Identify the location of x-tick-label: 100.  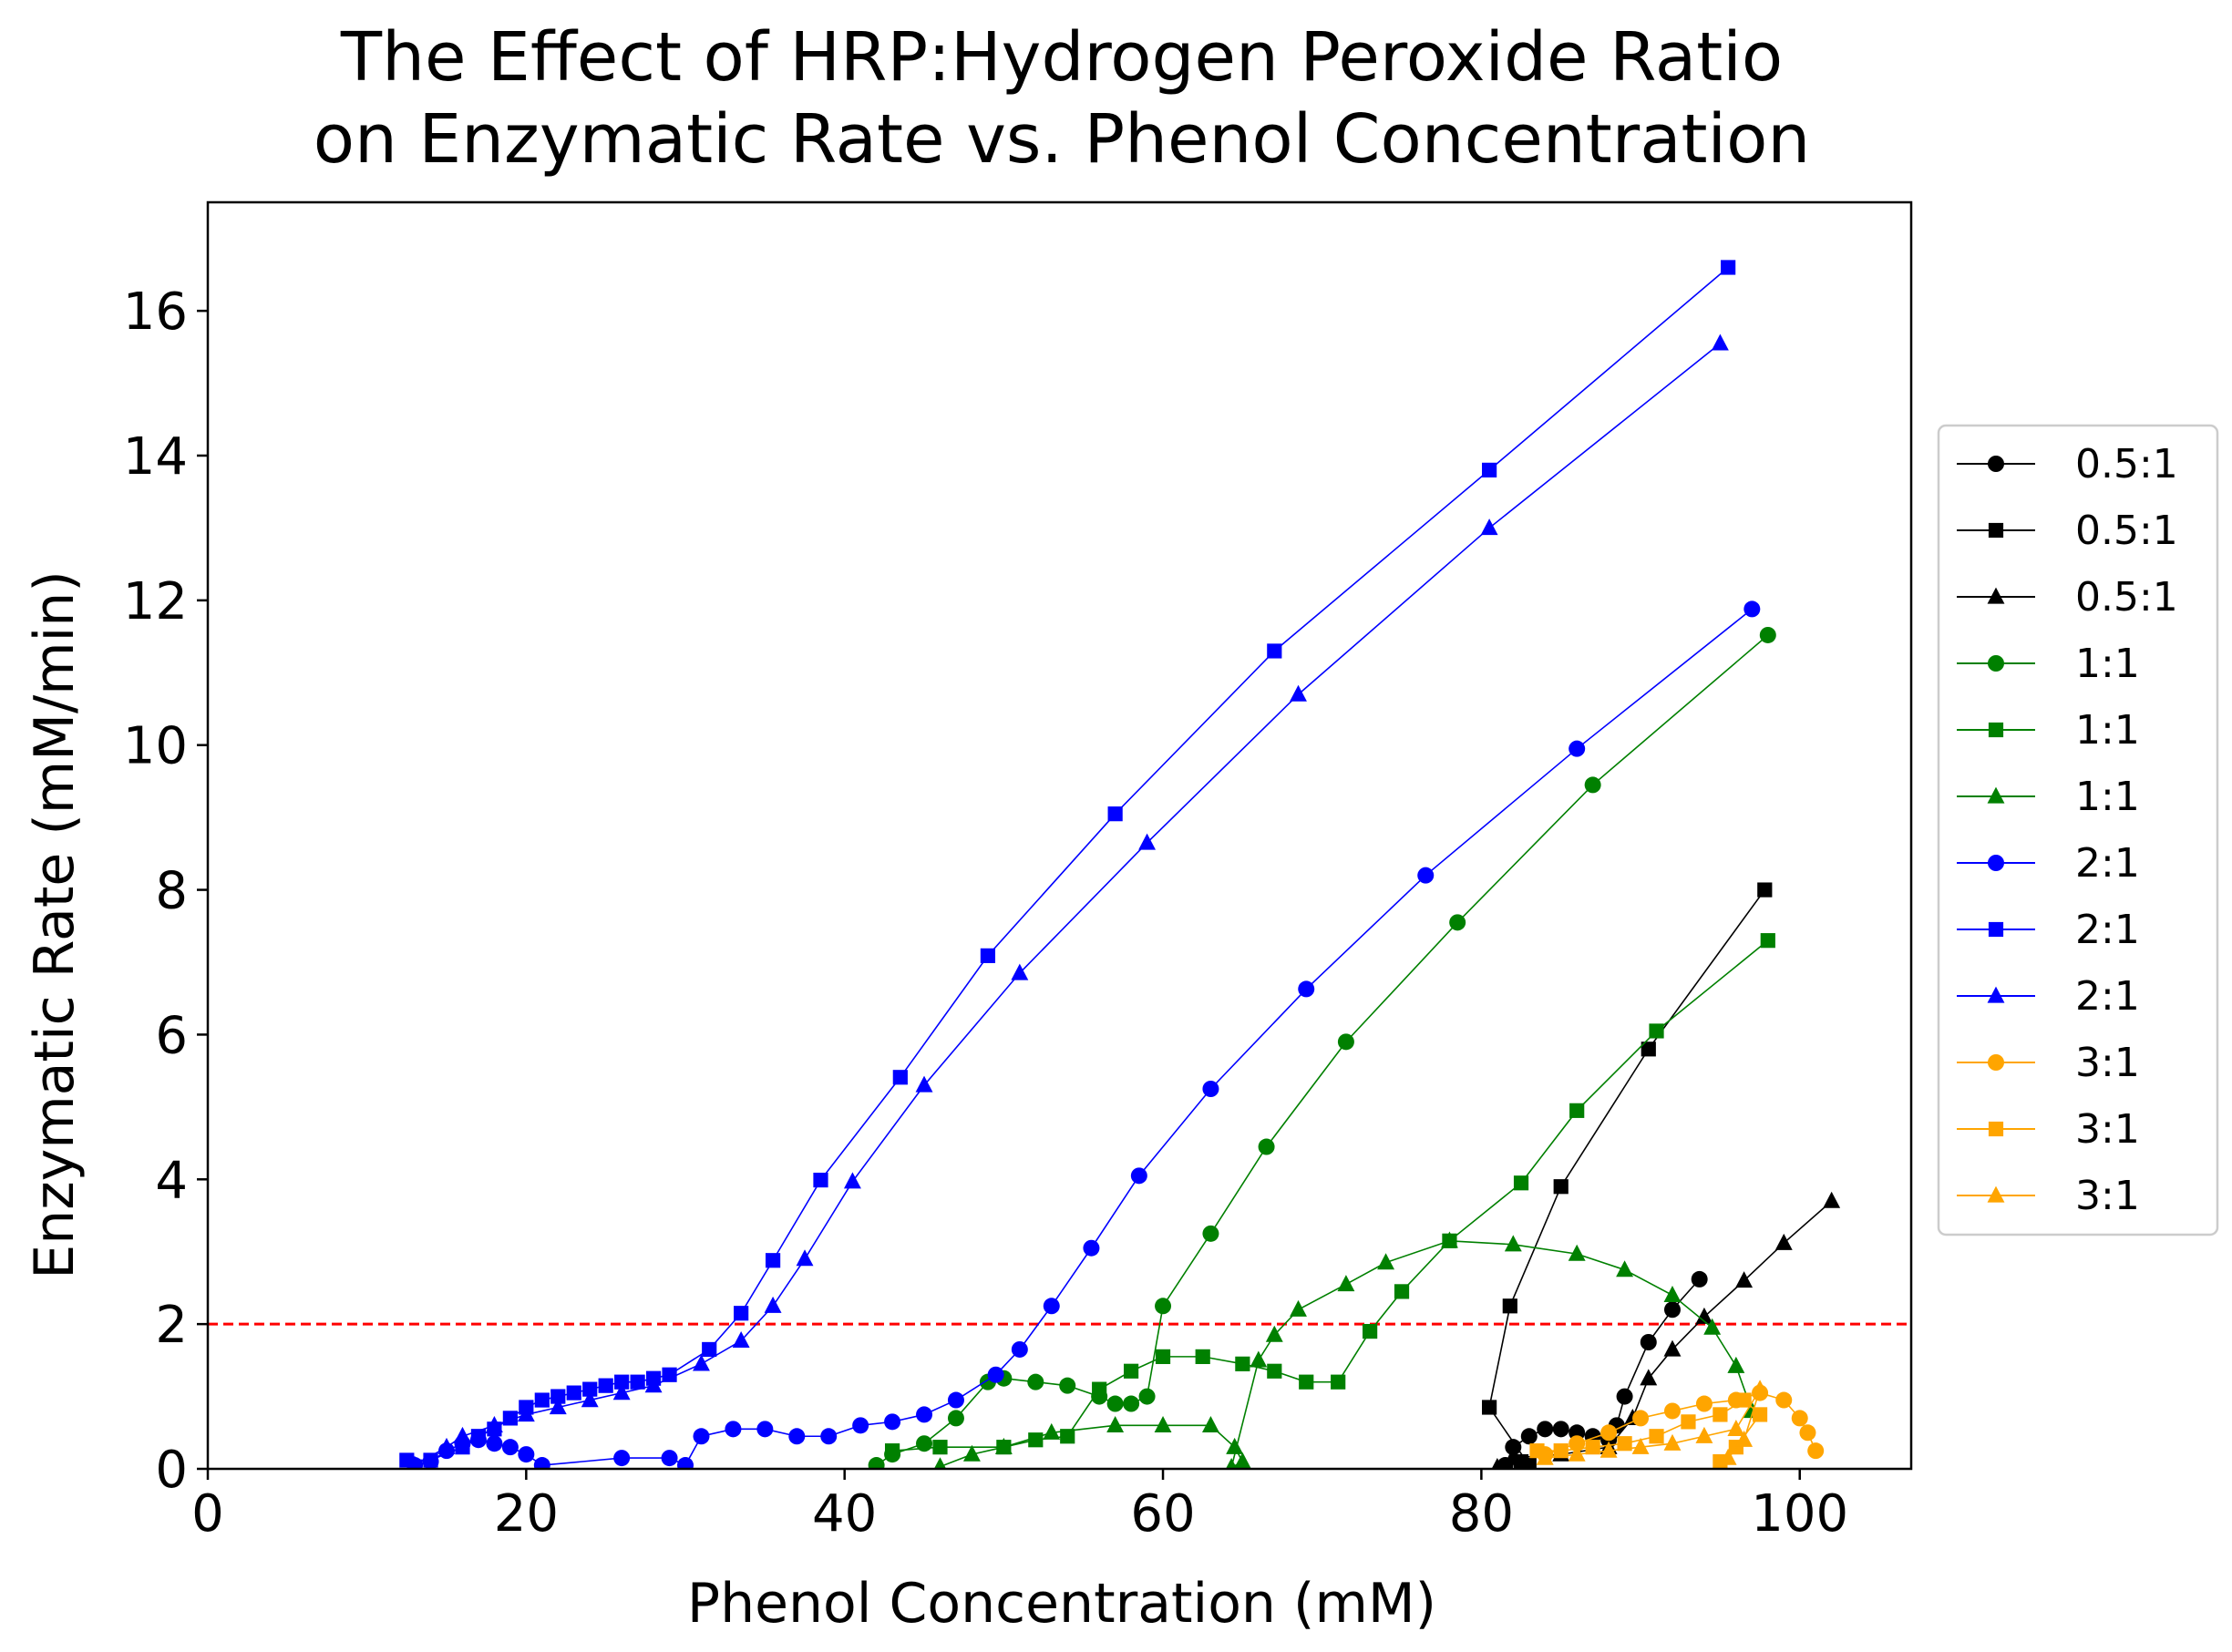
(1800, 1514).